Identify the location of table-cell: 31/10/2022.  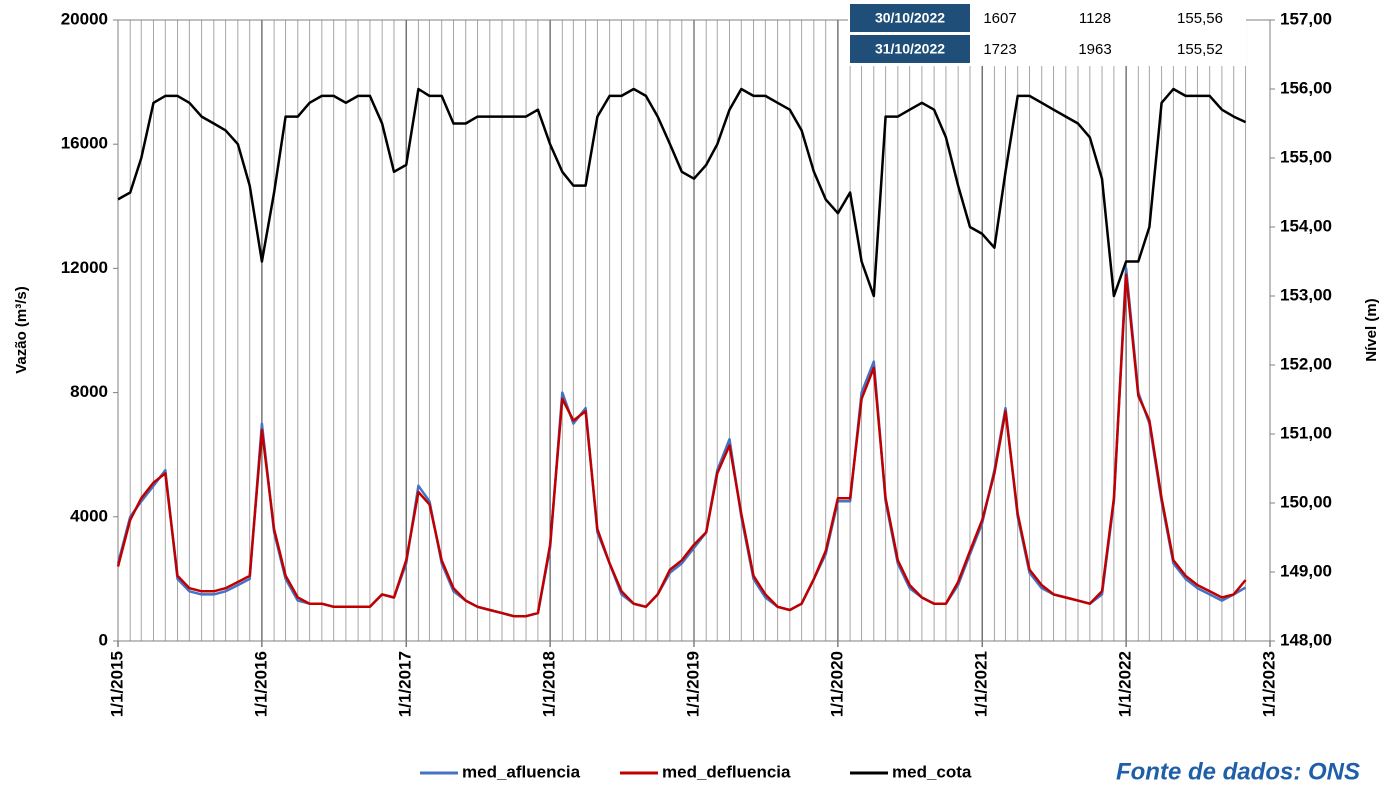
(910, 49).